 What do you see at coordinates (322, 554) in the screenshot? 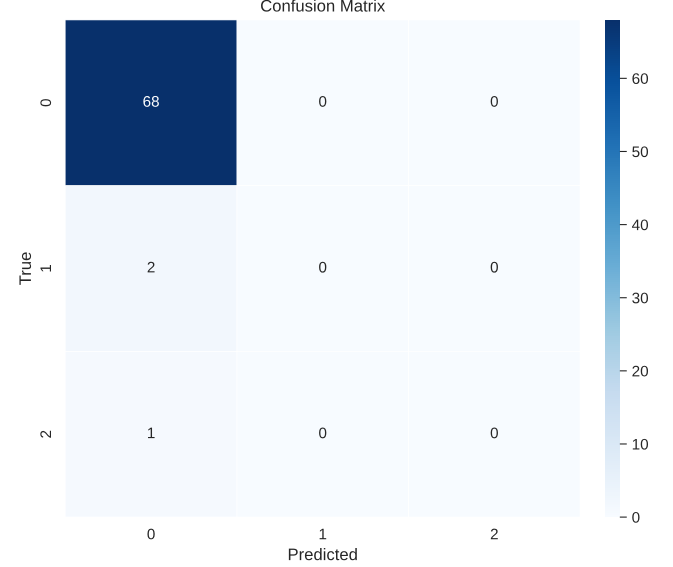
I see `x-axis-title: Predicted` at bounding box center [322, 554].